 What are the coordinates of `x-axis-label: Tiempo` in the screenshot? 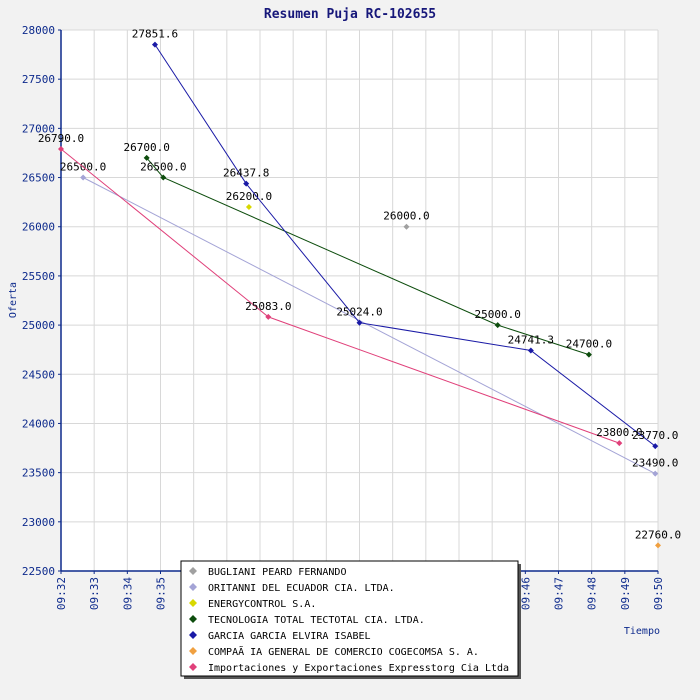 It's located at (642, 631).